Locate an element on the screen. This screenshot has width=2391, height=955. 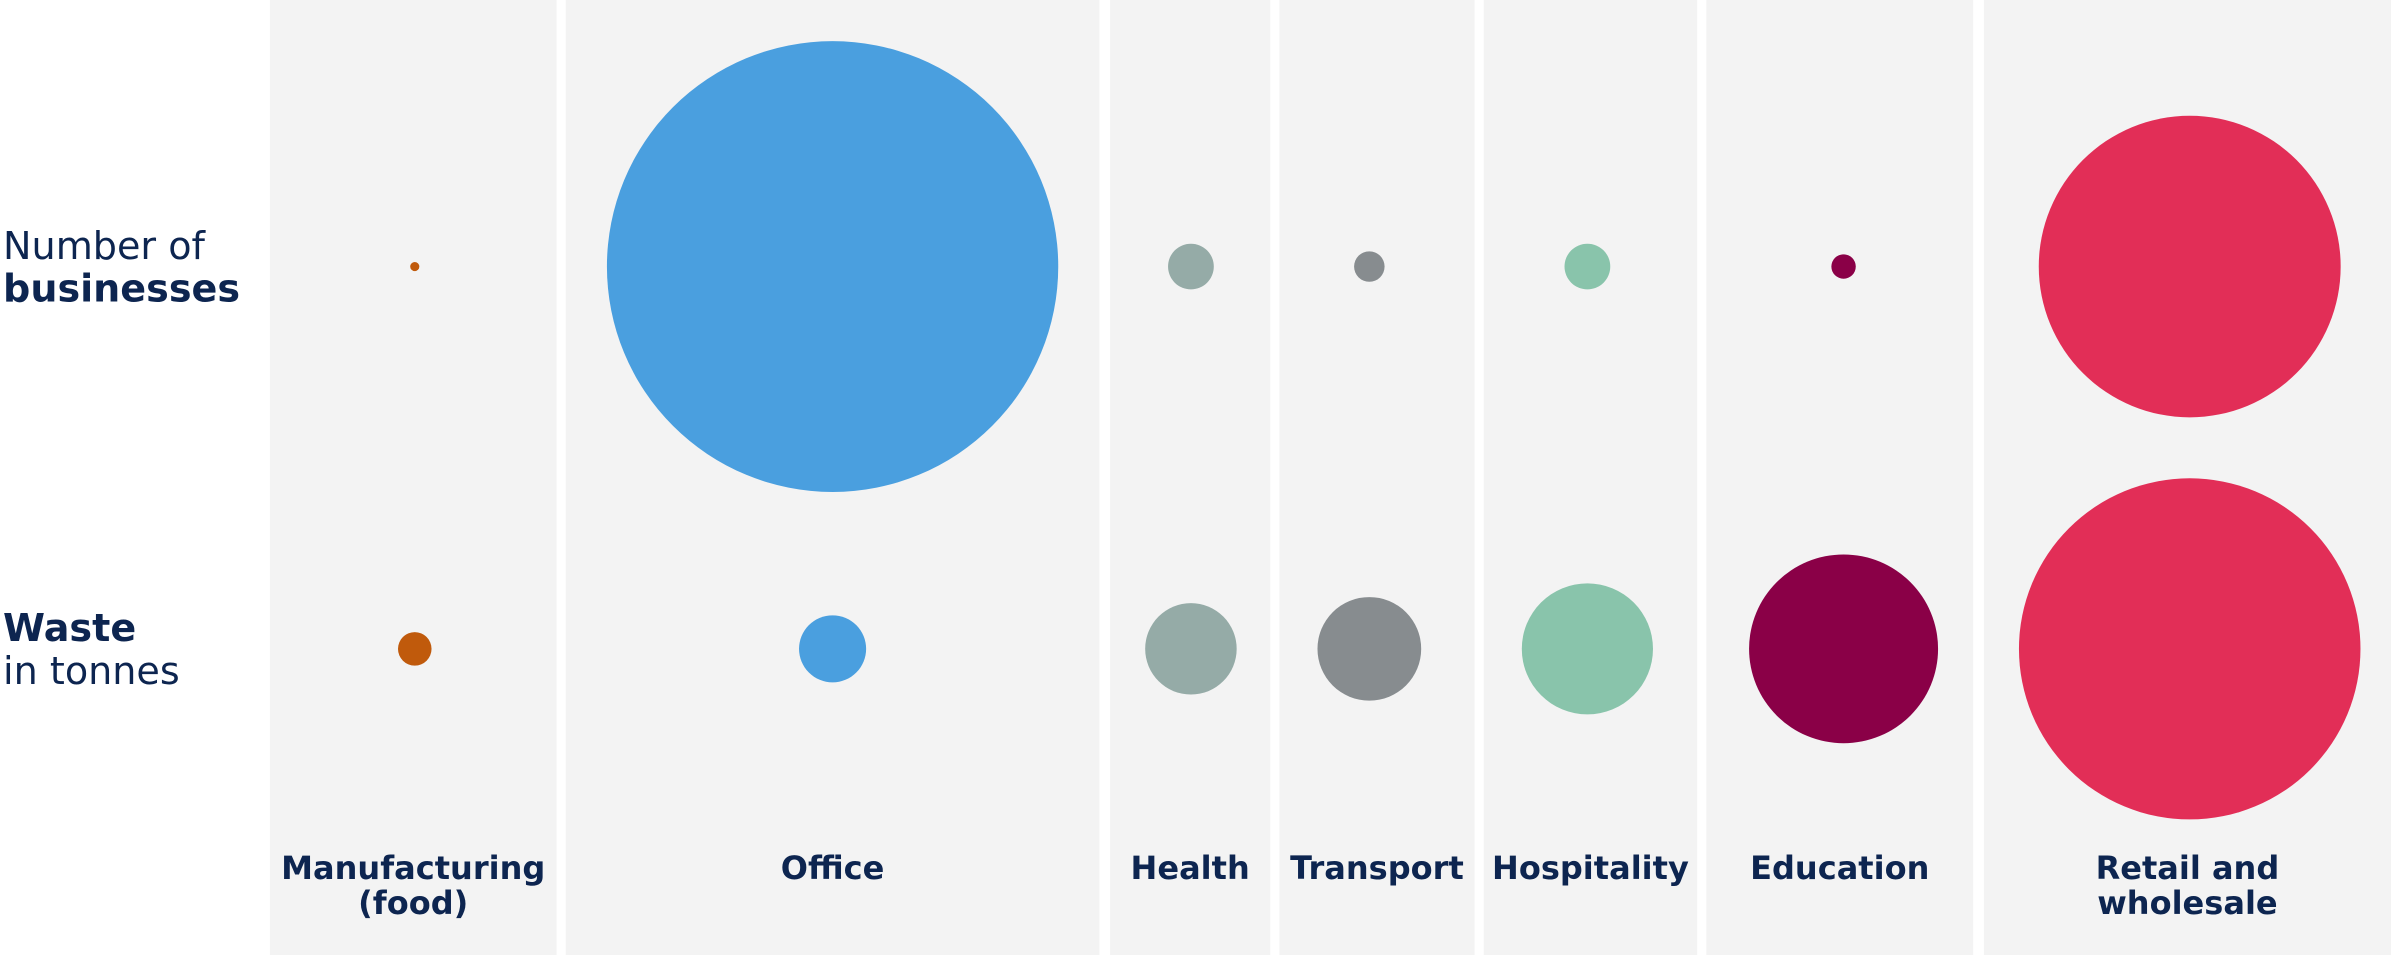
category-label: (food) is located at coordinates (413, 903).